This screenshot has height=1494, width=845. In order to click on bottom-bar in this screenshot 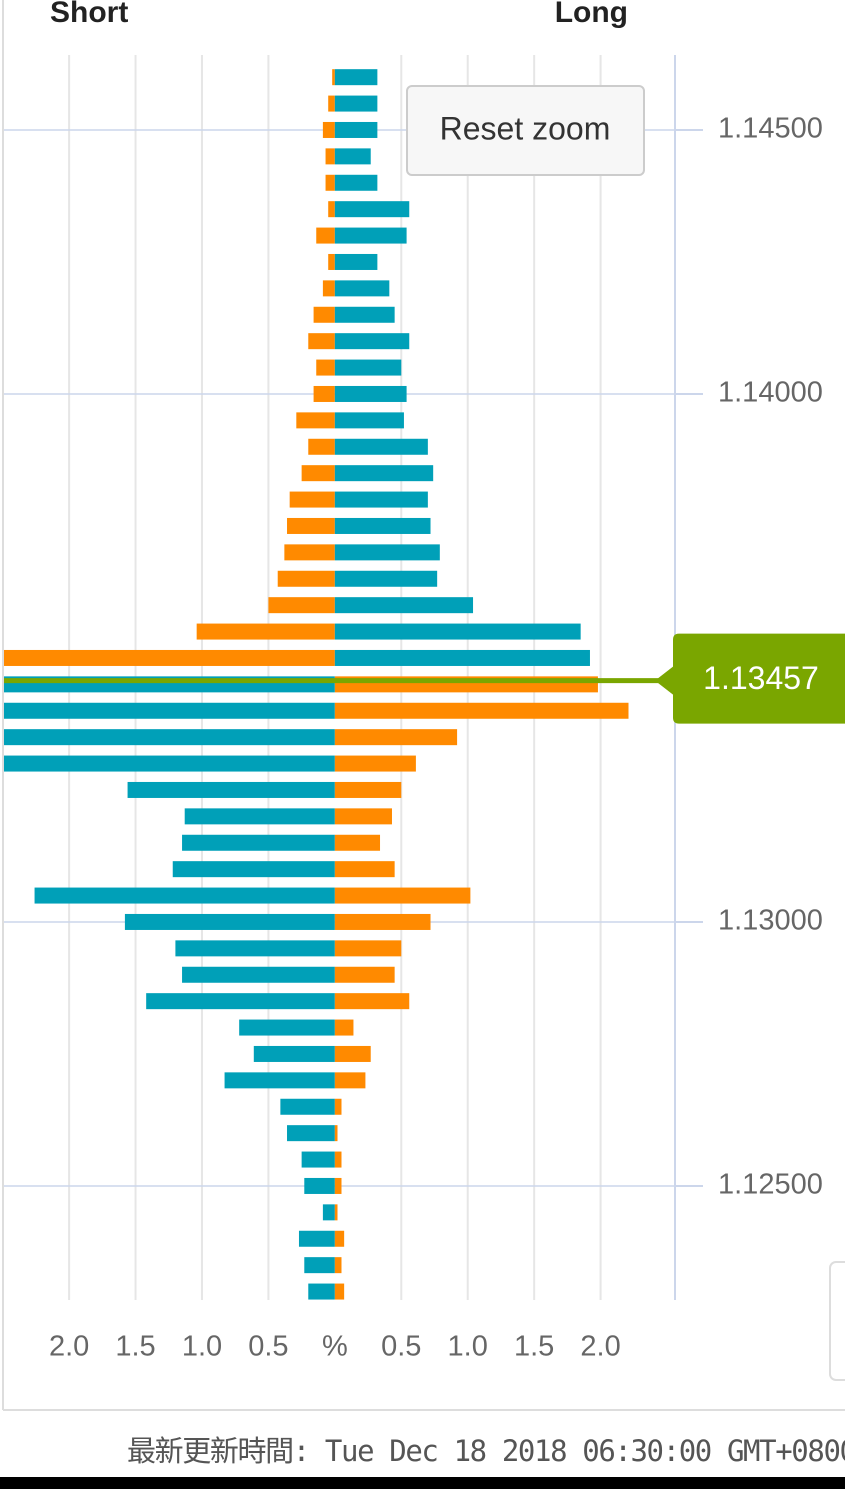, I will do `click(422, 1483)`.